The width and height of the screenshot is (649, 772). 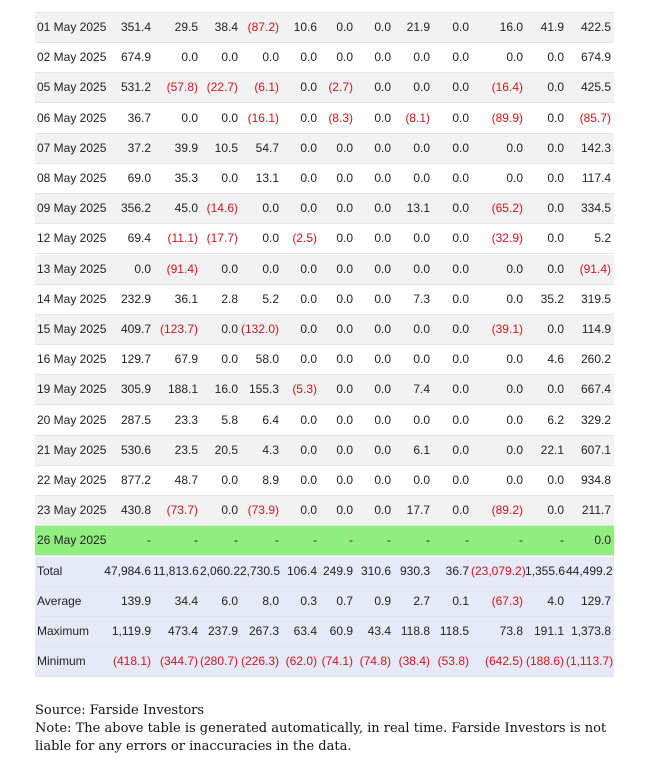 I want to click on value-cell: 267.3, so click(x=263, y=631).